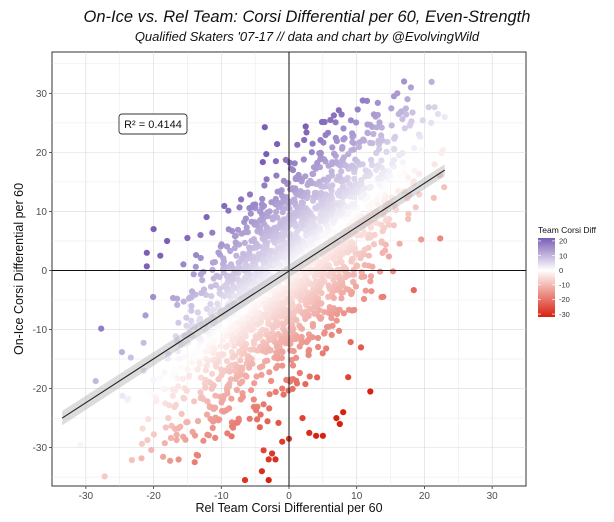 The image size is (614, 522). What do you see at coordinates (42, 212) in the screenshot?
I see `y-tick-label: 10` at bounding box center [42, 212].